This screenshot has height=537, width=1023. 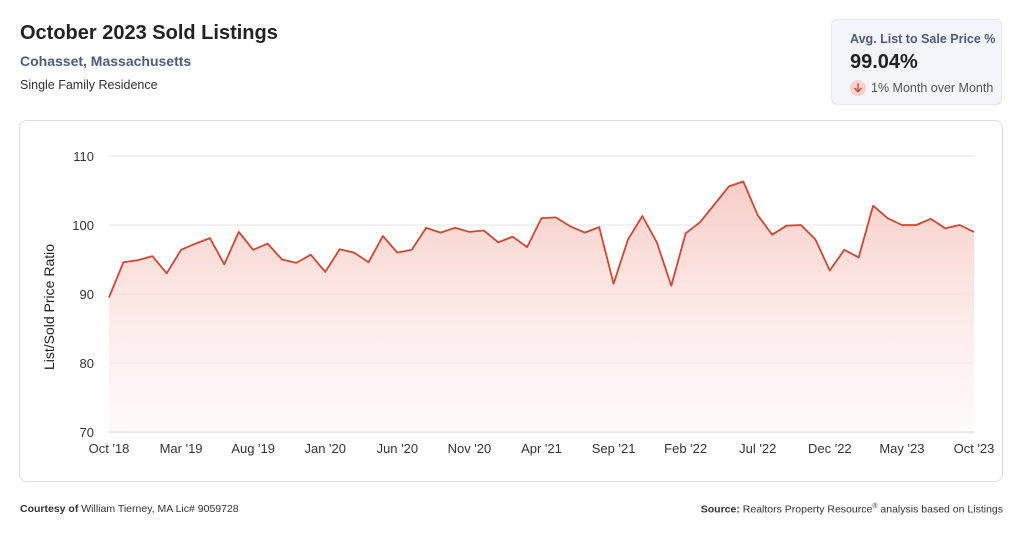 I want to click on property-type-label: Single Family Residence, so click(x=89, y=85).